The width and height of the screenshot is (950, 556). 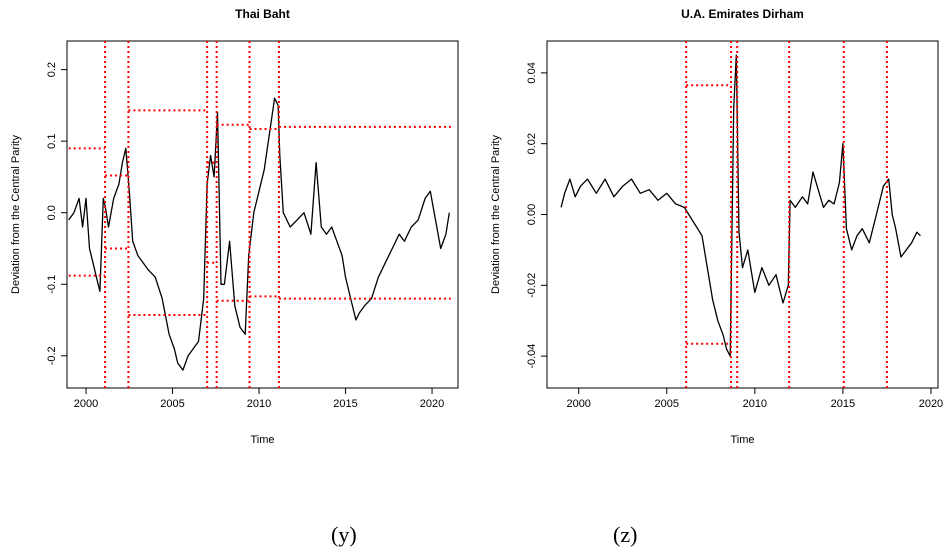 What do you see at coordinates (532, 72) in the screenshot?
I see `y-tick-label-1-4: 0.04` at bounding box center [532, 72].